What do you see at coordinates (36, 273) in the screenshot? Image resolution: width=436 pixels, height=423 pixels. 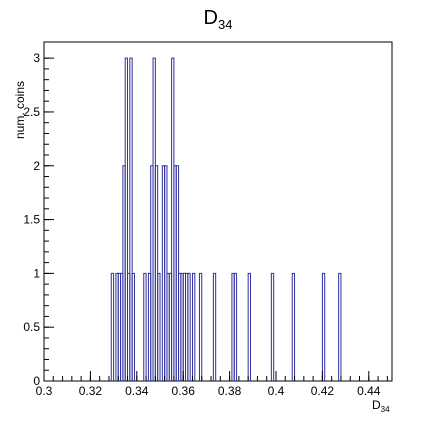 I see `y-tick-label: 1` at bounding box center [36, 273].